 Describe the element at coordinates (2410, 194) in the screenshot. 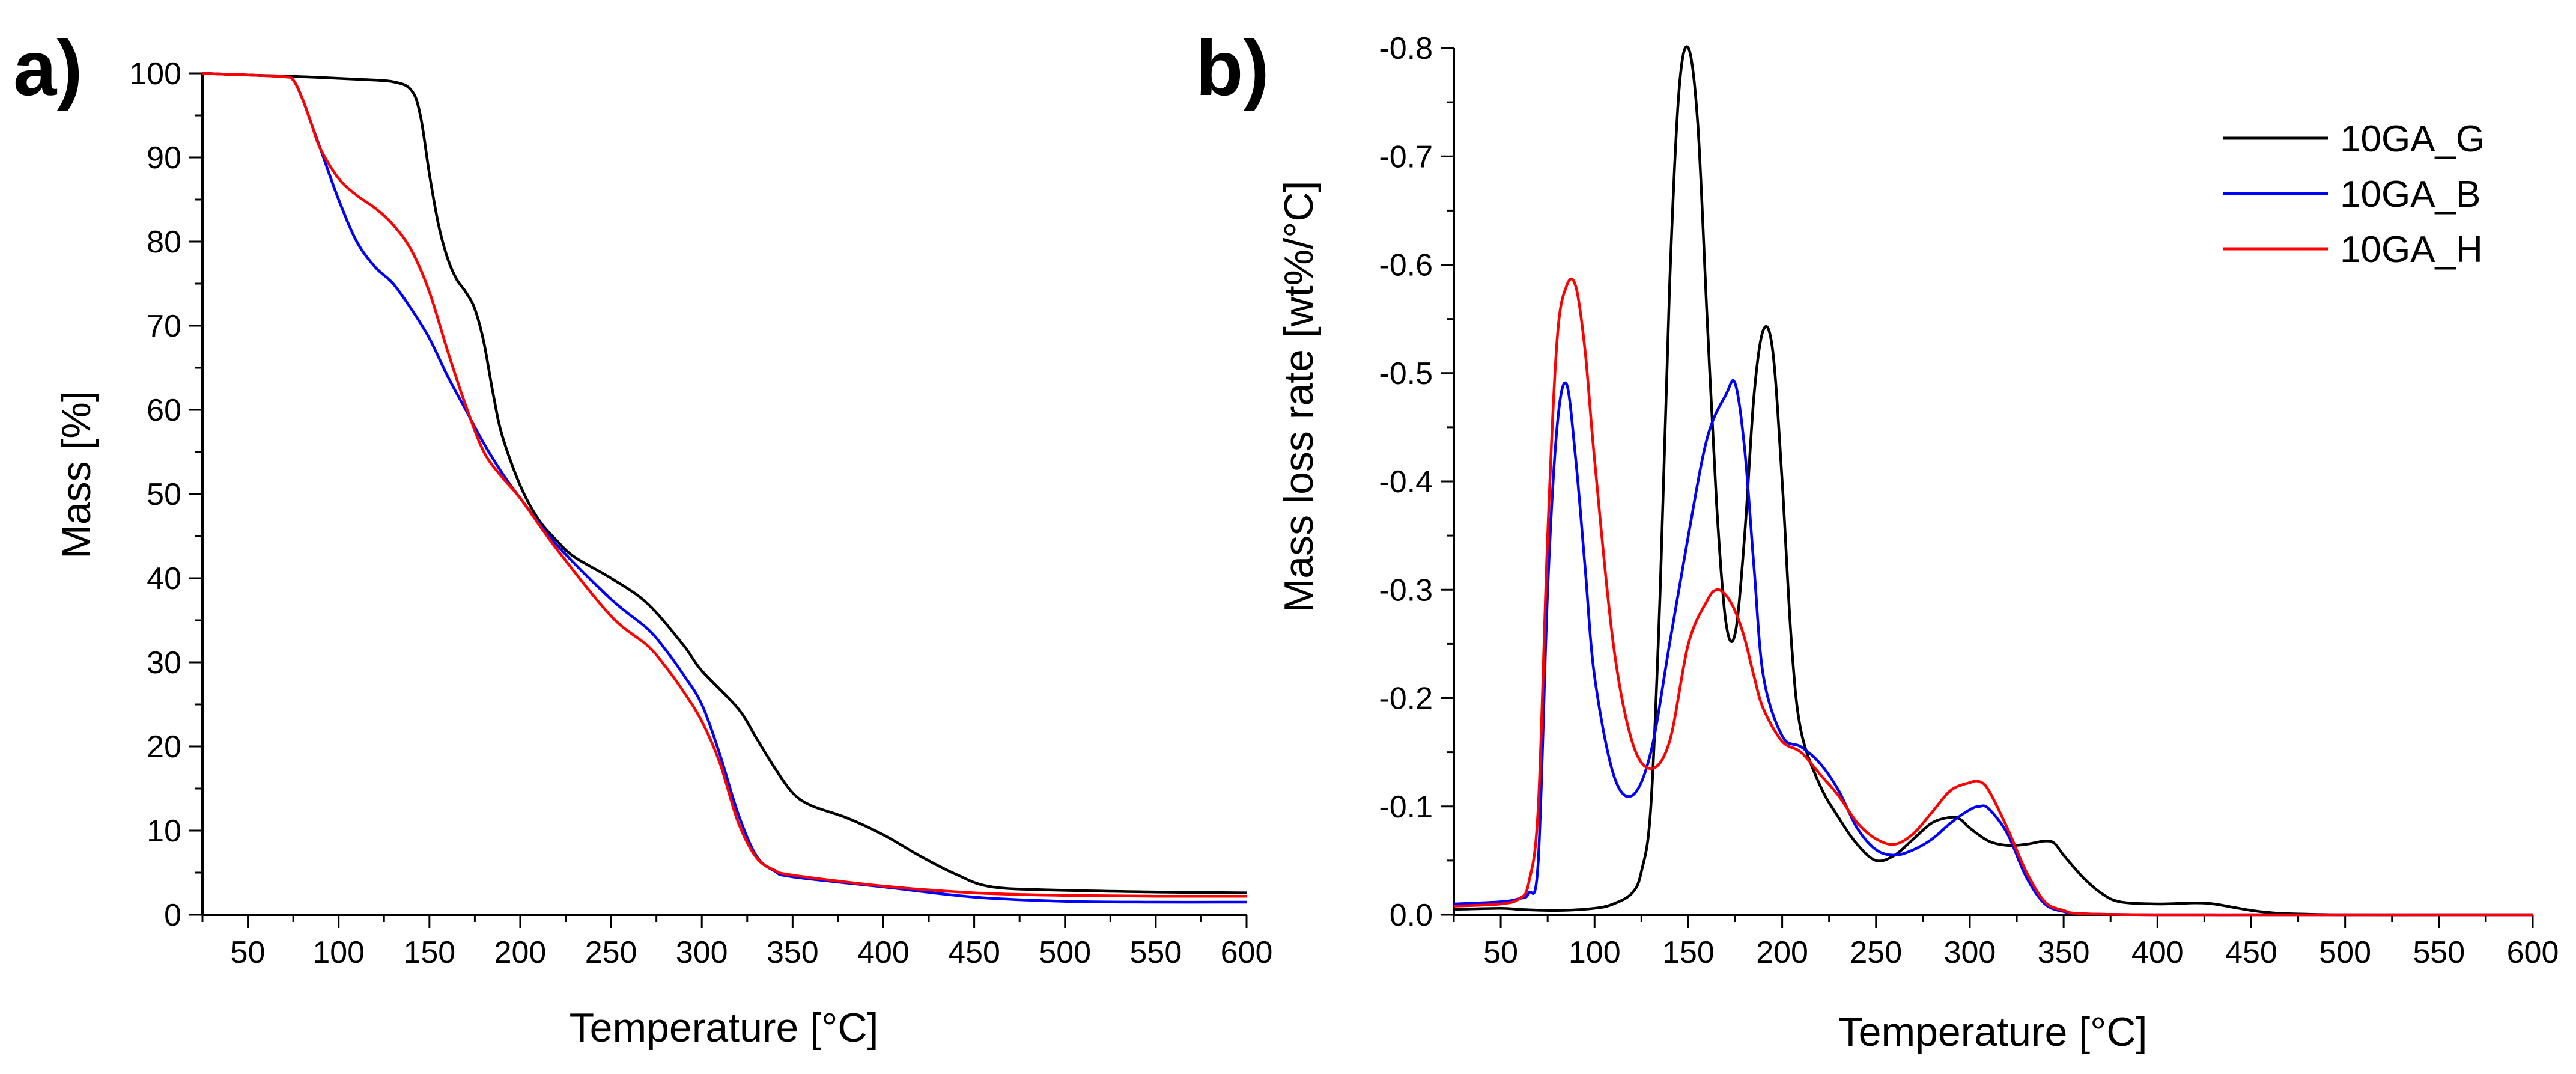

I see `legend-label: 10GA_B` at that location.